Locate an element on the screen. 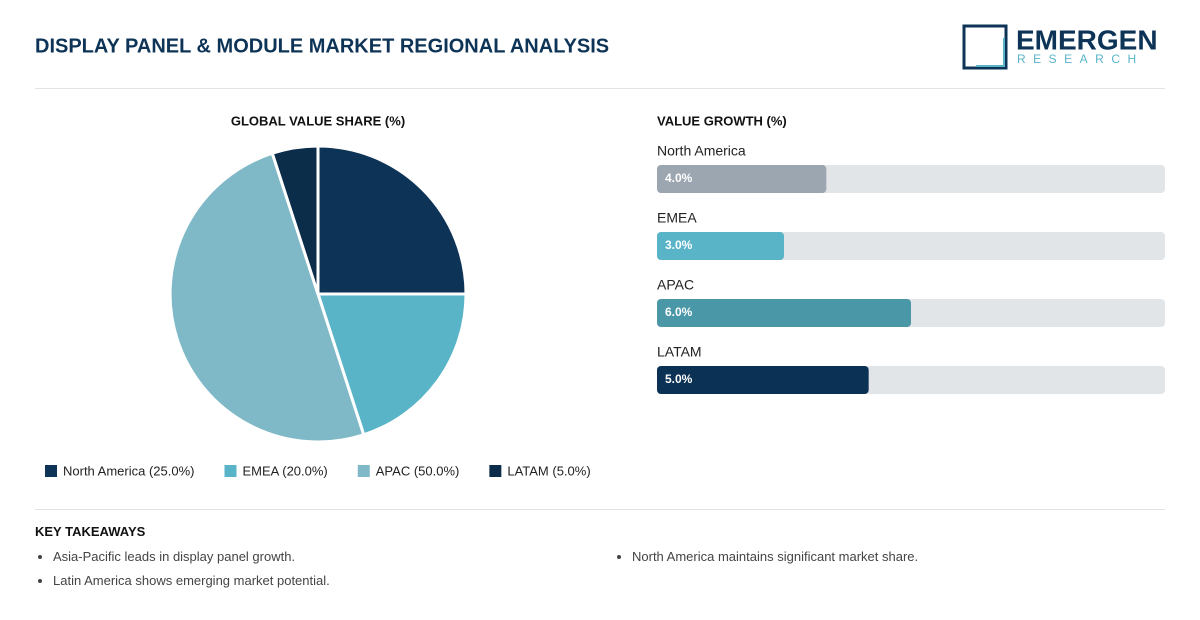  bar-value-label: 6.0% is located at coordinates (679, 312).